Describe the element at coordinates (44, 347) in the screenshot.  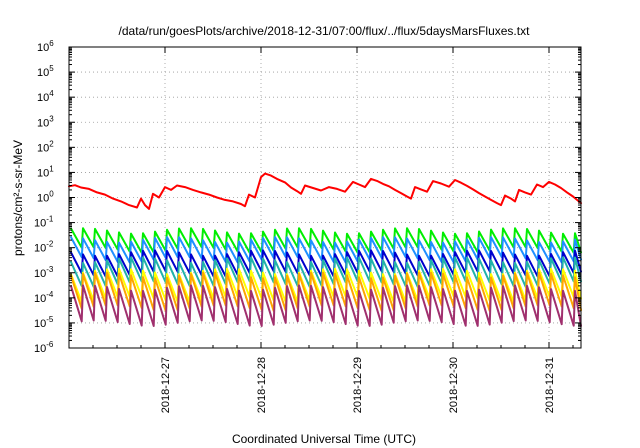
I see `y-tick-label: 10⁻⁶` at that location.